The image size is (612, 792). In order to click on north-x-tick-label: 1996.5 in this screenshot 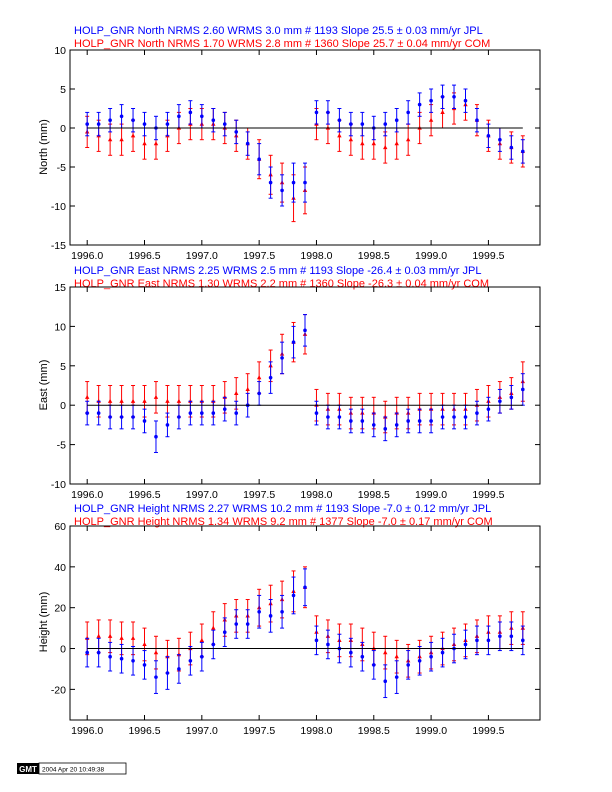, I will do `click(144, 256)`.